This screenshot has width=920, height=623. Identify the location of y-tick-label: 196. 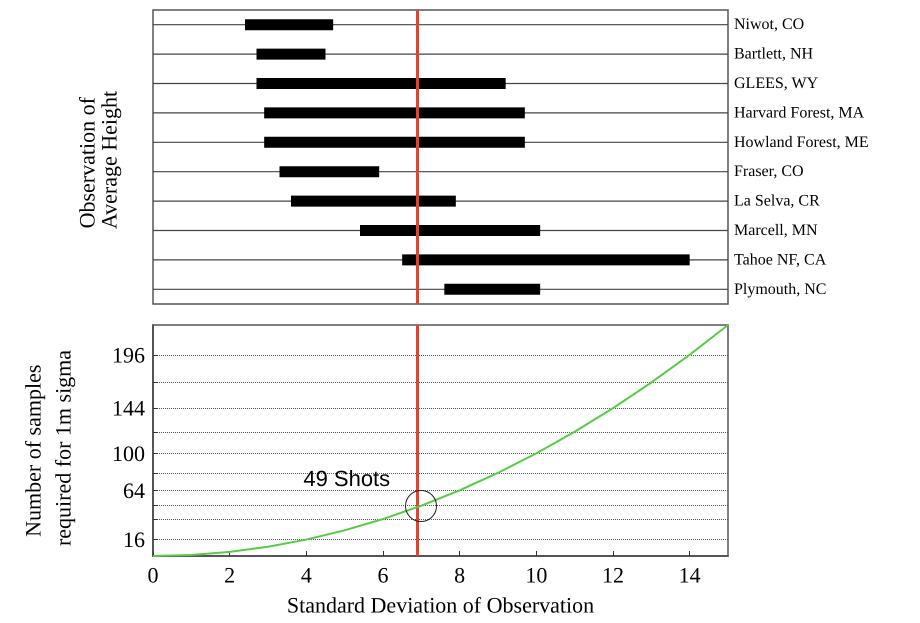
(128, 355).